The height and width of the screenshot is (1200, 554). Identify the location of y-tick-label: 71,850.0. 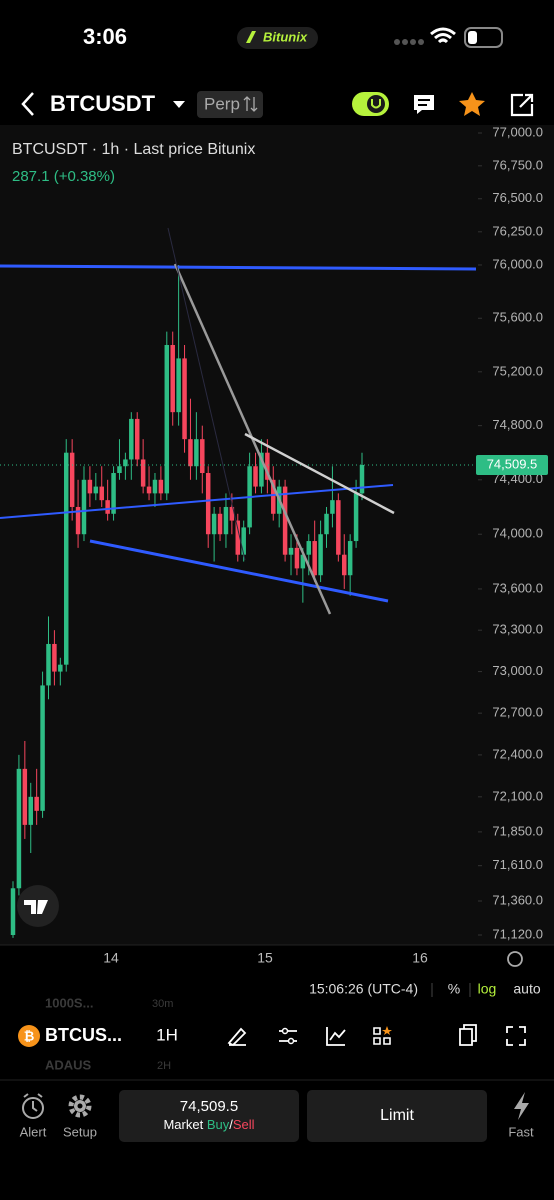
(517, 830).